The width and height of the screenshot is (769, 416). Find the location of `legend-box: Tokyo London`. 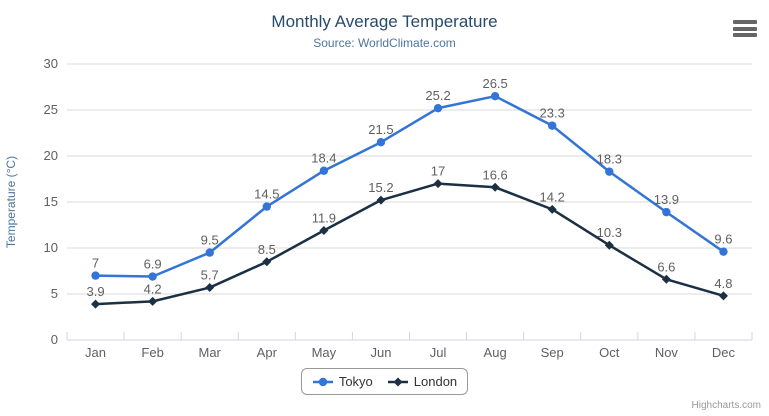

legend-box: Tokyo London is located at coordinates (384, 381).